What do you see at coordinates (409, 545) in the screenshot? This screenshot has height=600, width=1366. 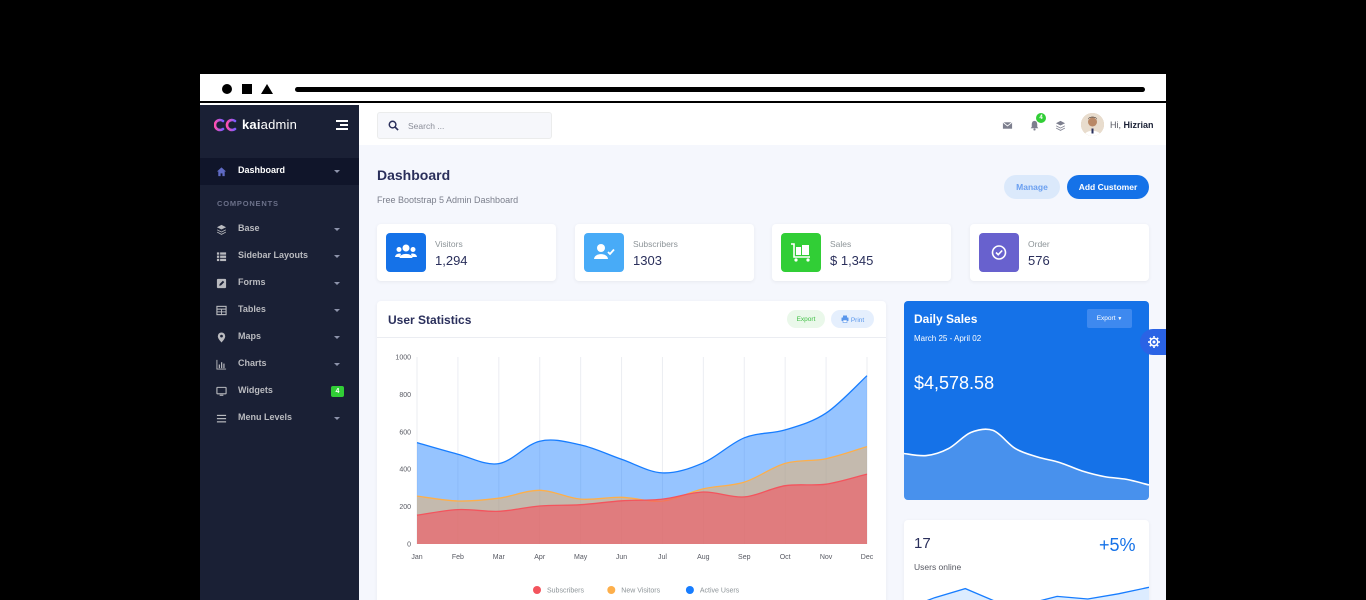 I see `y-tick-label: 0` at bounding box center [409, 545].